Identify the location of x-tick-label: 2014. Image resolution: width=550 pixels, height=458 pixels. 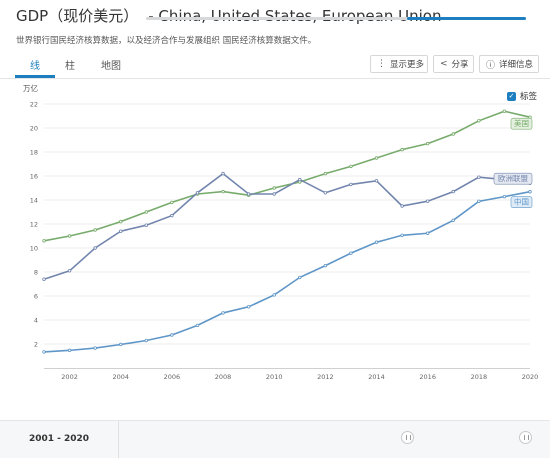
(376, 377).